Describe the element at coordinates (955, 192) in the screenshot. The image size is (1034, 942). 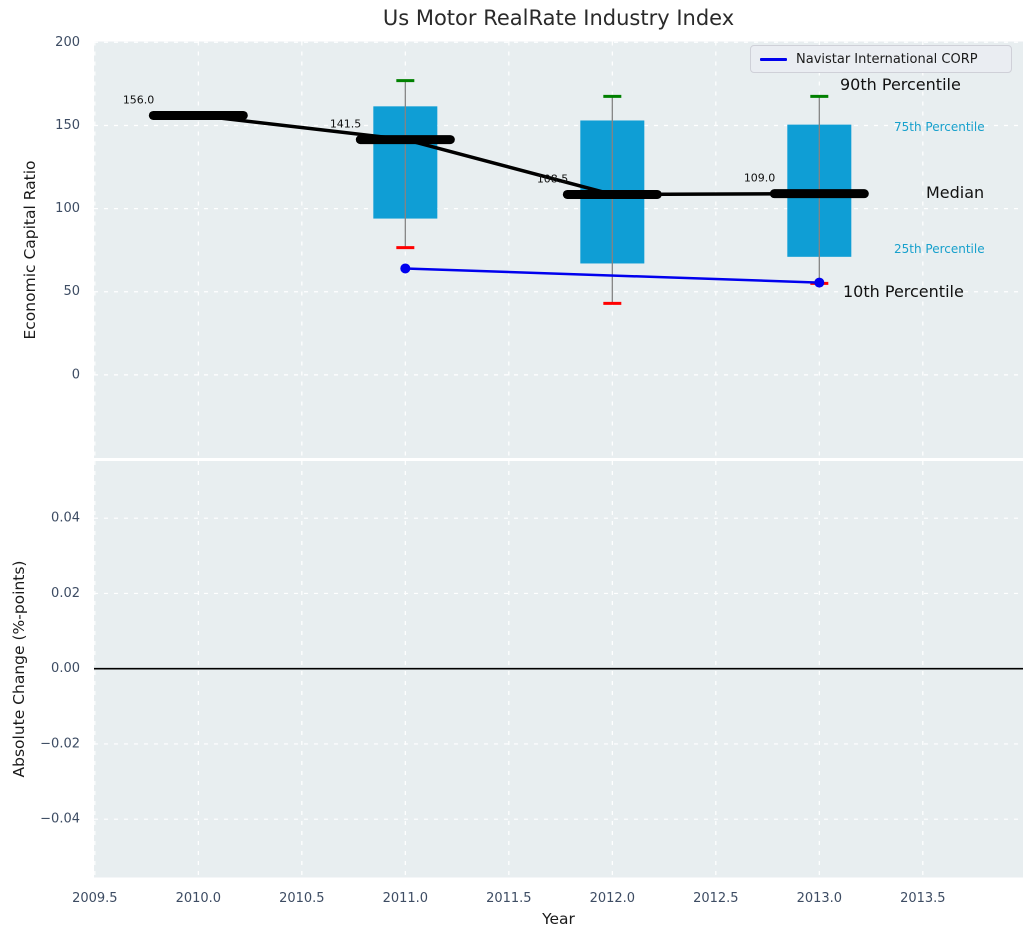
I see `annotation-median: Median` at that location.